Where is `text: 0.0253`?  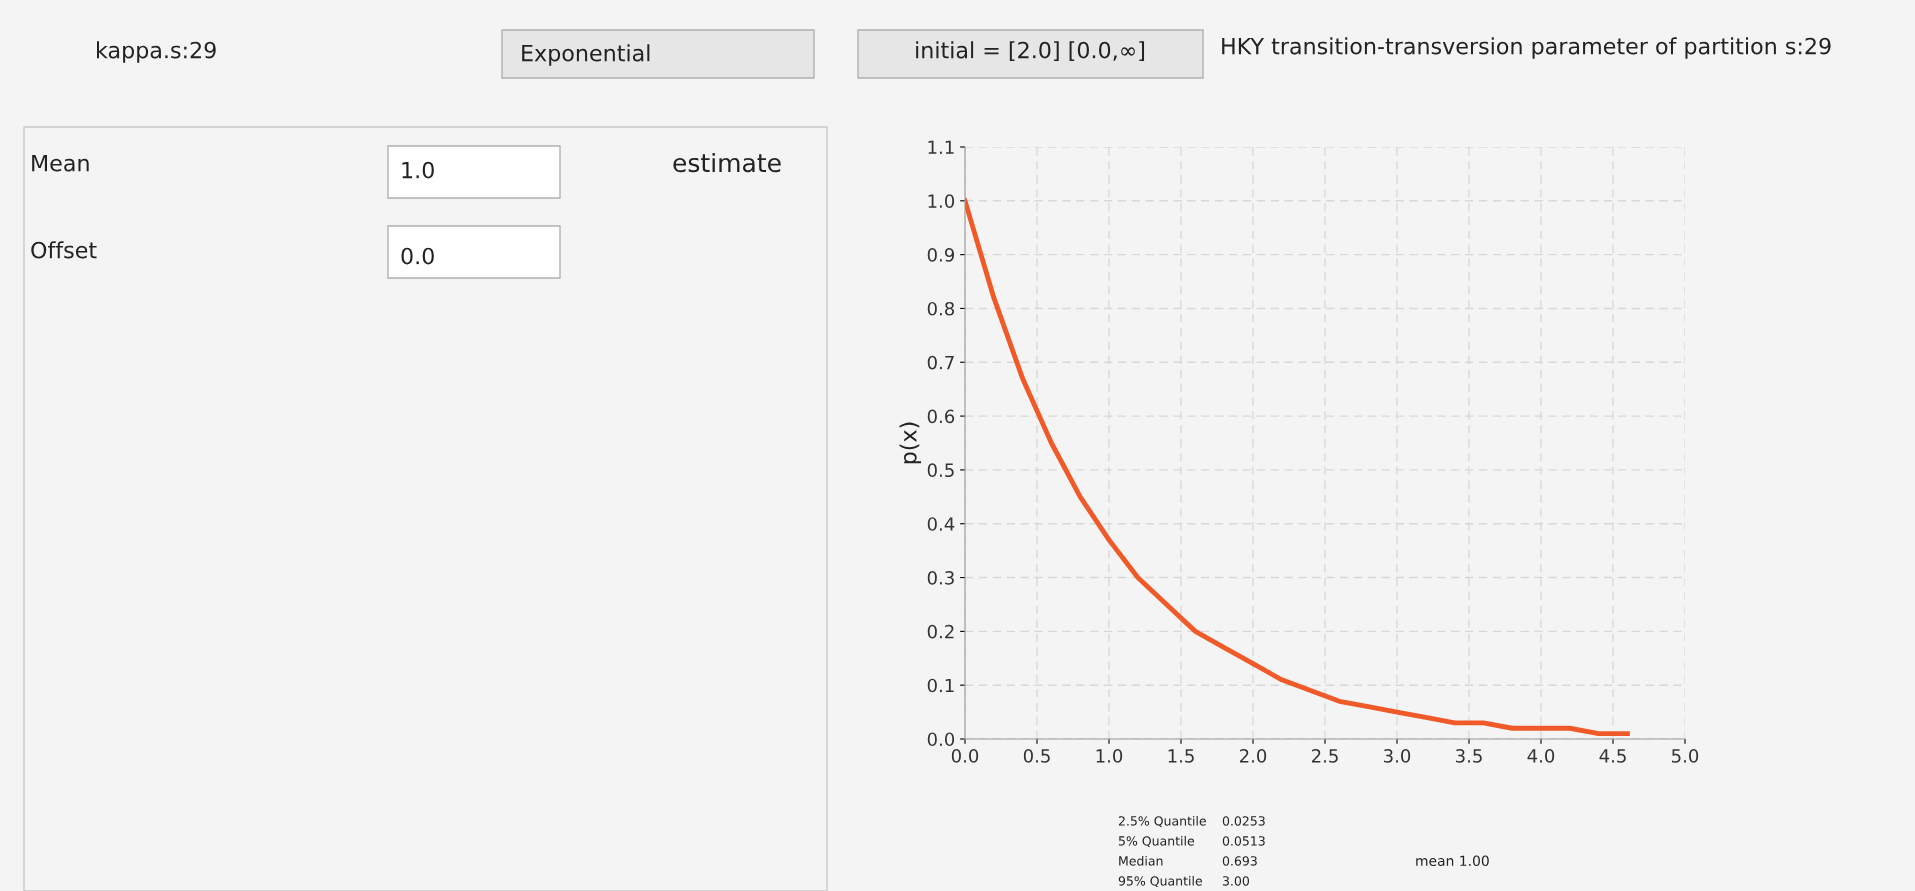 text: 0.0253 is located at coordinates (1243, 821).